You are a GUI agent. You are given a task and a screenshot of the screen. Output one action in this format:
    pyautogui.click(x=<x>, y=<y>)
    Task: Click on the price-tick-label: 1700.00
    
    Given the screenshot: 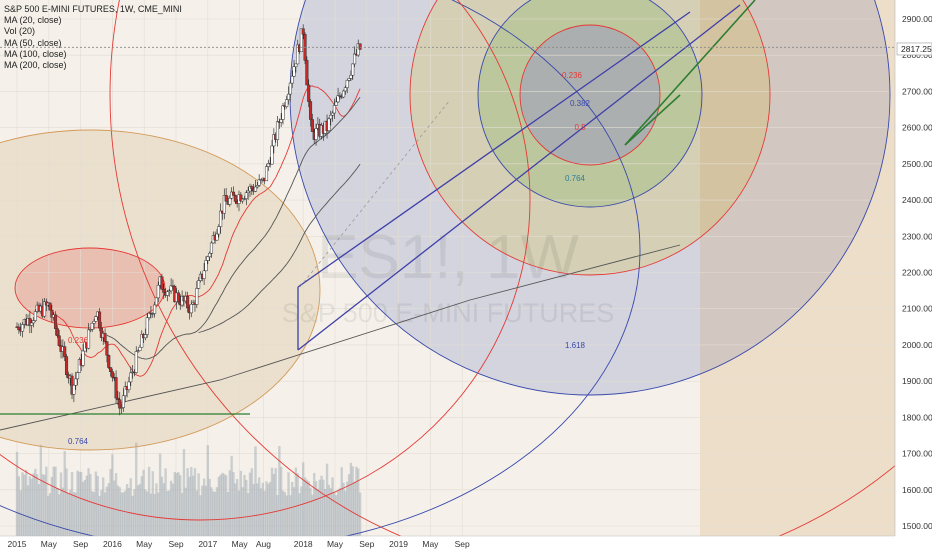 What is the action you would take?
    pyautogui.click(x=917, y=454)
    